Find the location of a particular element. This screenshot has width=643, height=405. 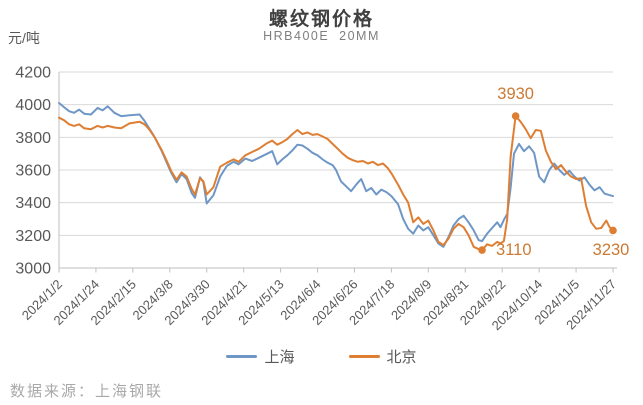

y-tick-label: 3400 is located at coordinates (33, 203).